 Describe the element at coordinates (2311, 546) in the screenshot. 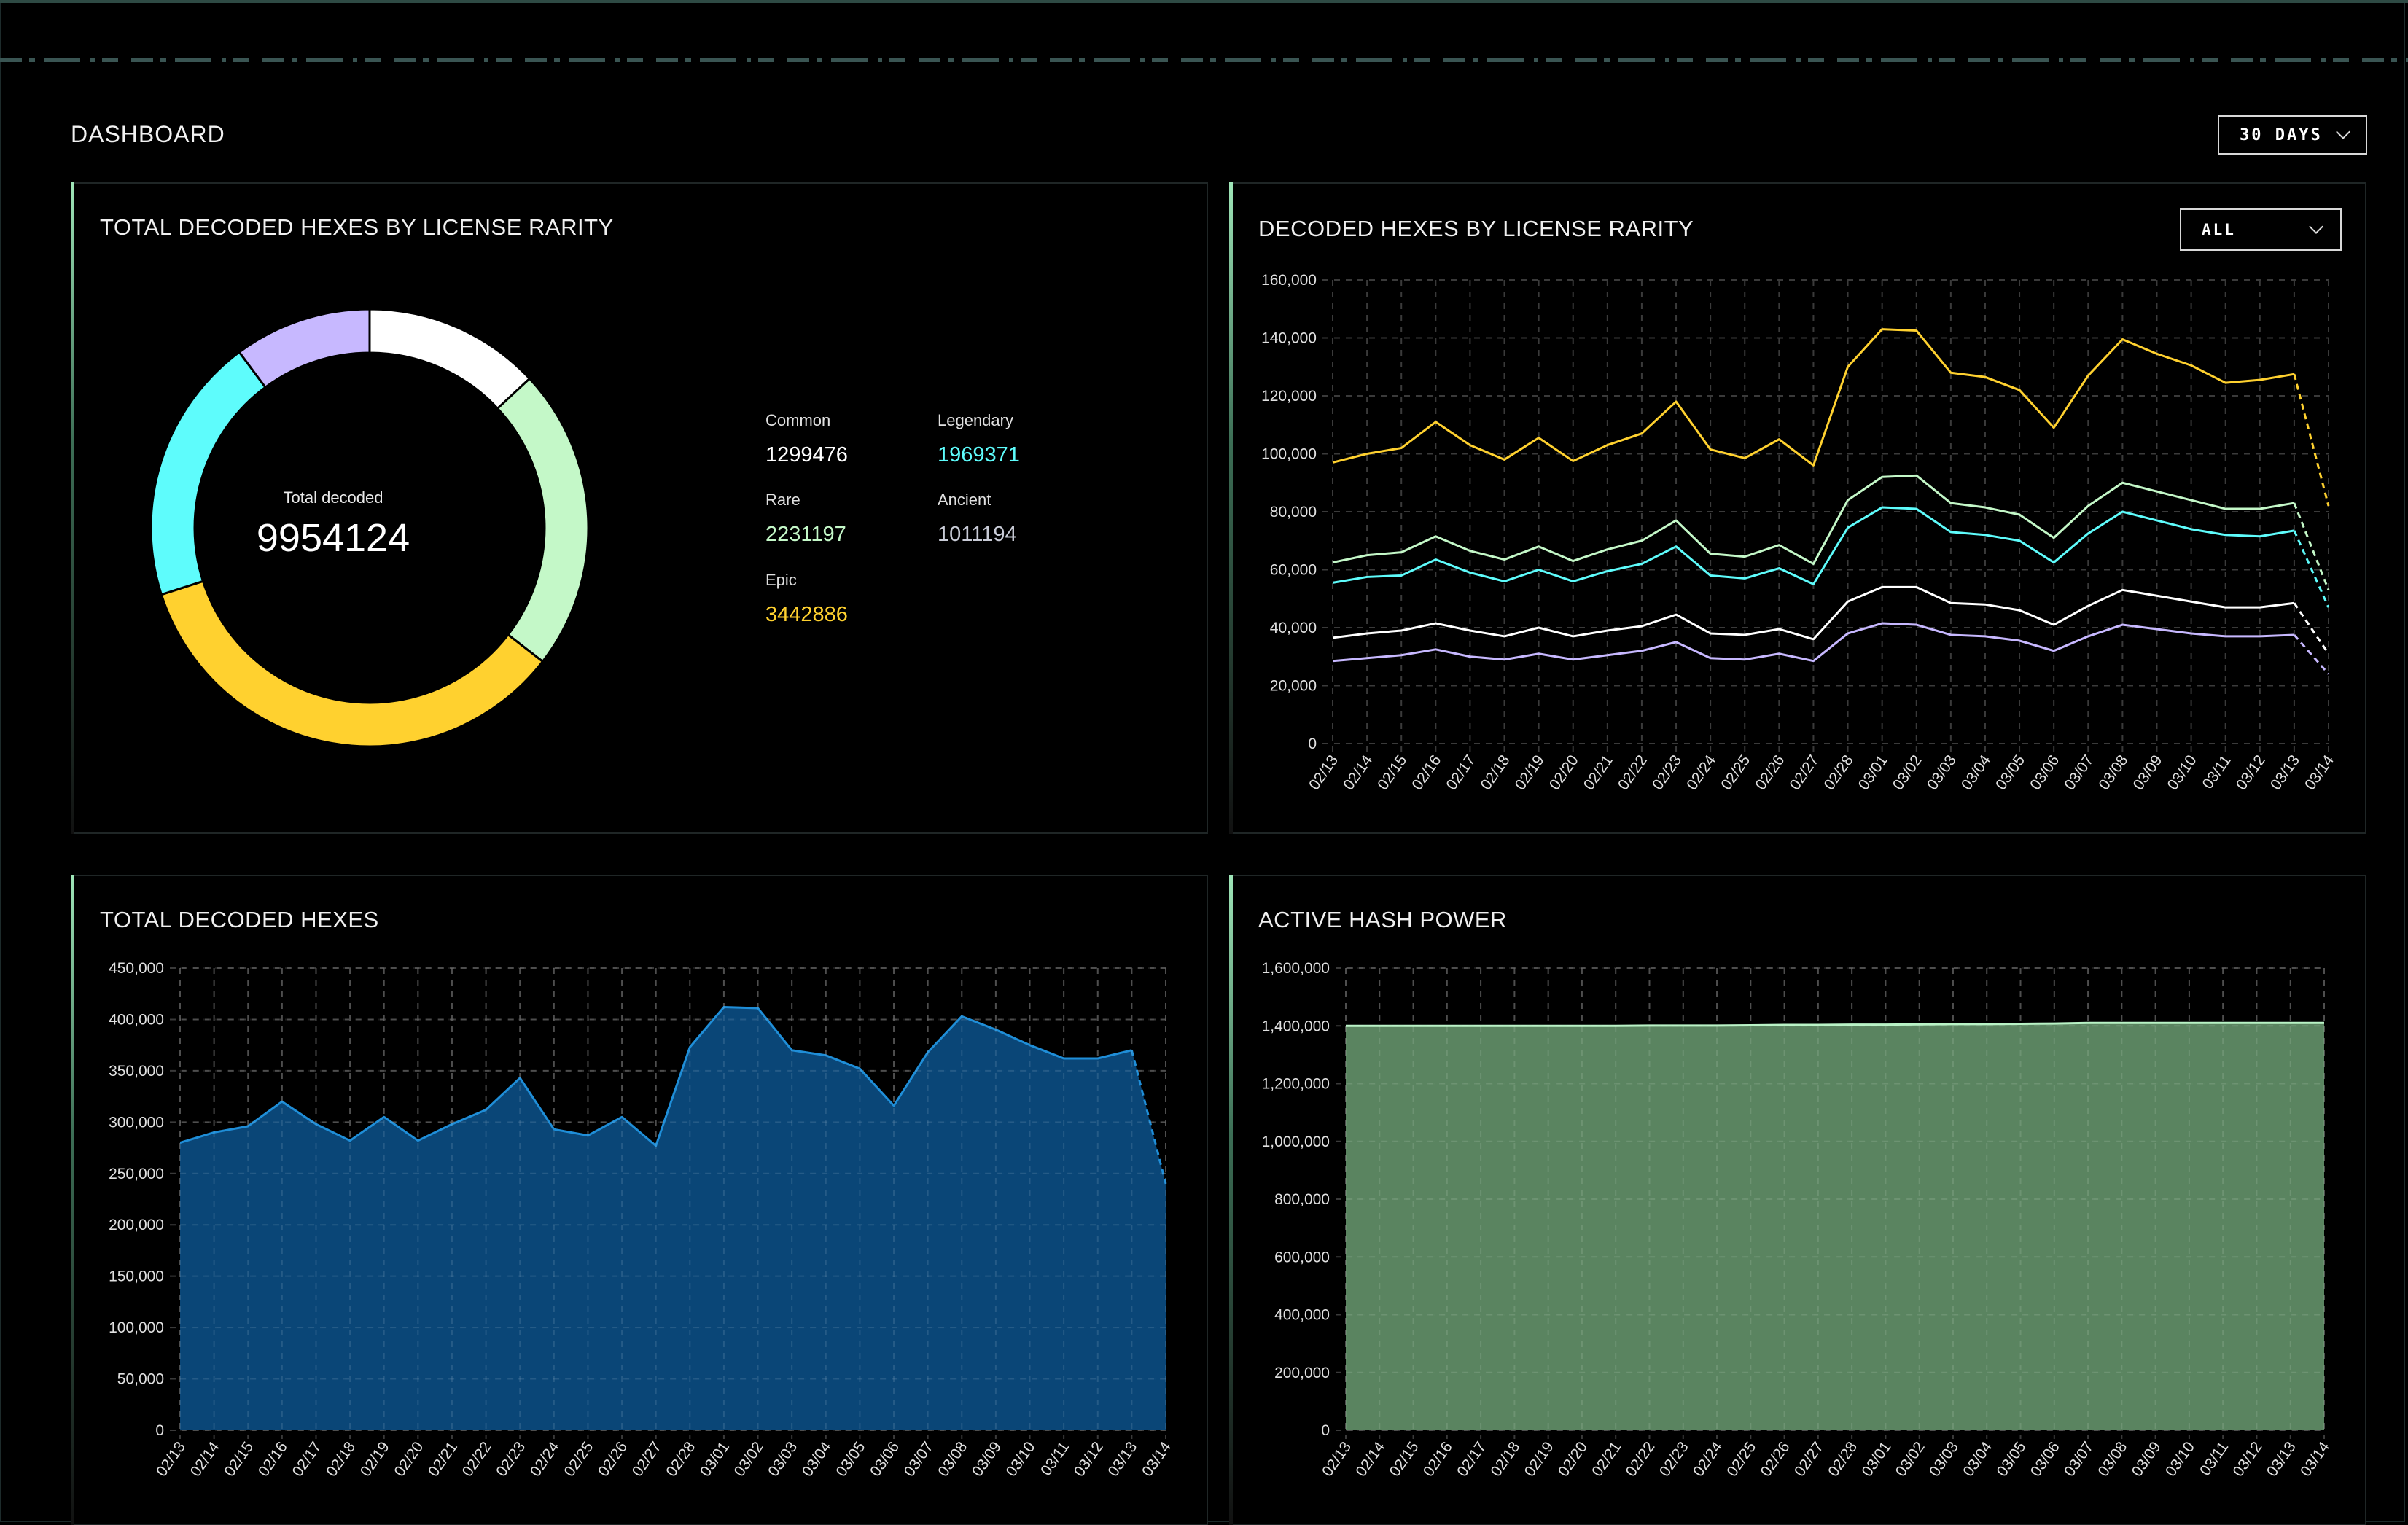

I see `series-line-projection-rare` at that location.